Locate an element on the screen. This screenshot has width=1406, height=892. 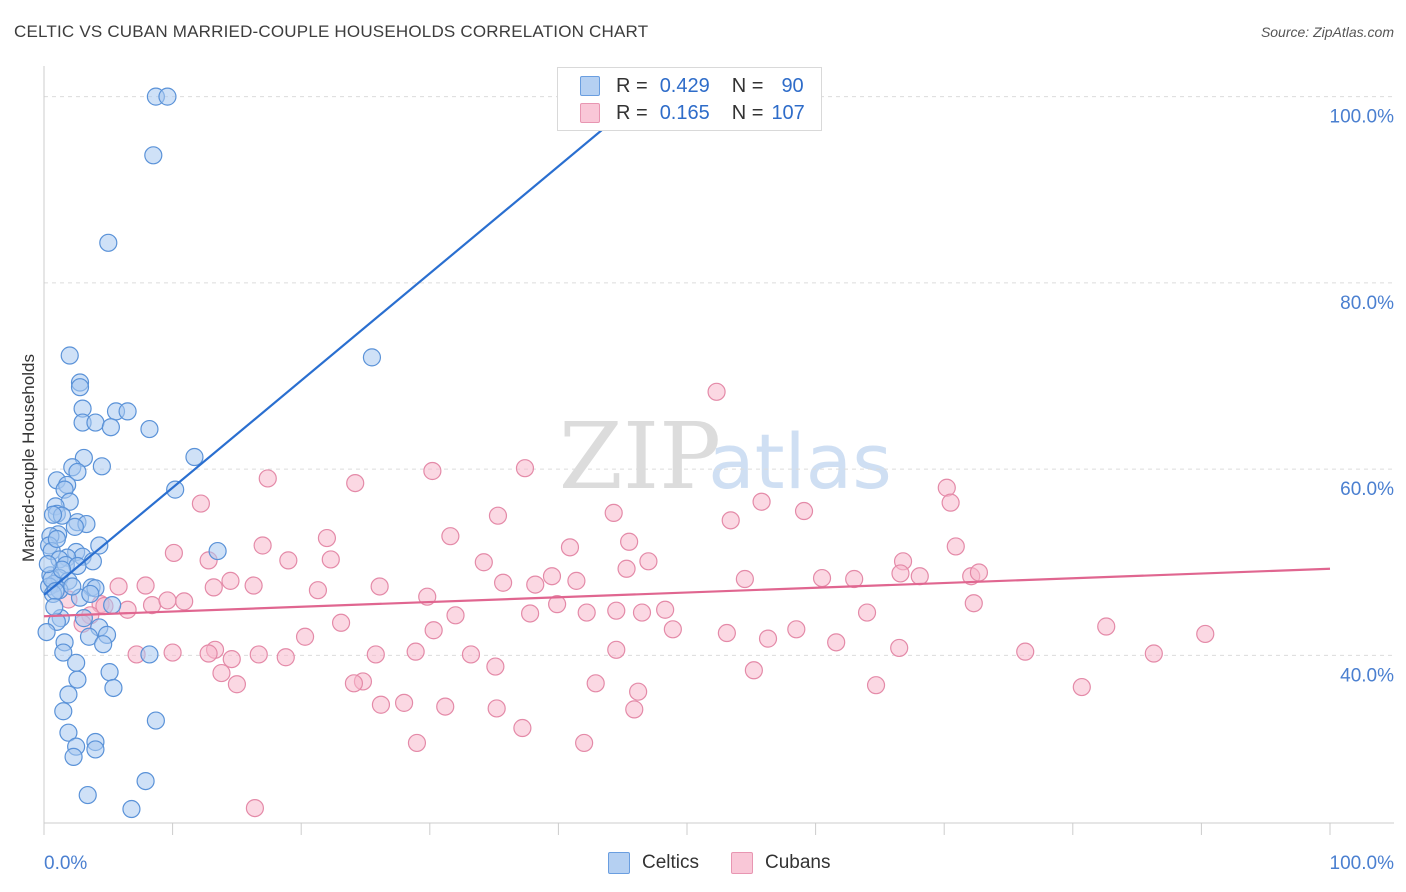
bottom-celtics-swatch is located at coordinates (619, 863).